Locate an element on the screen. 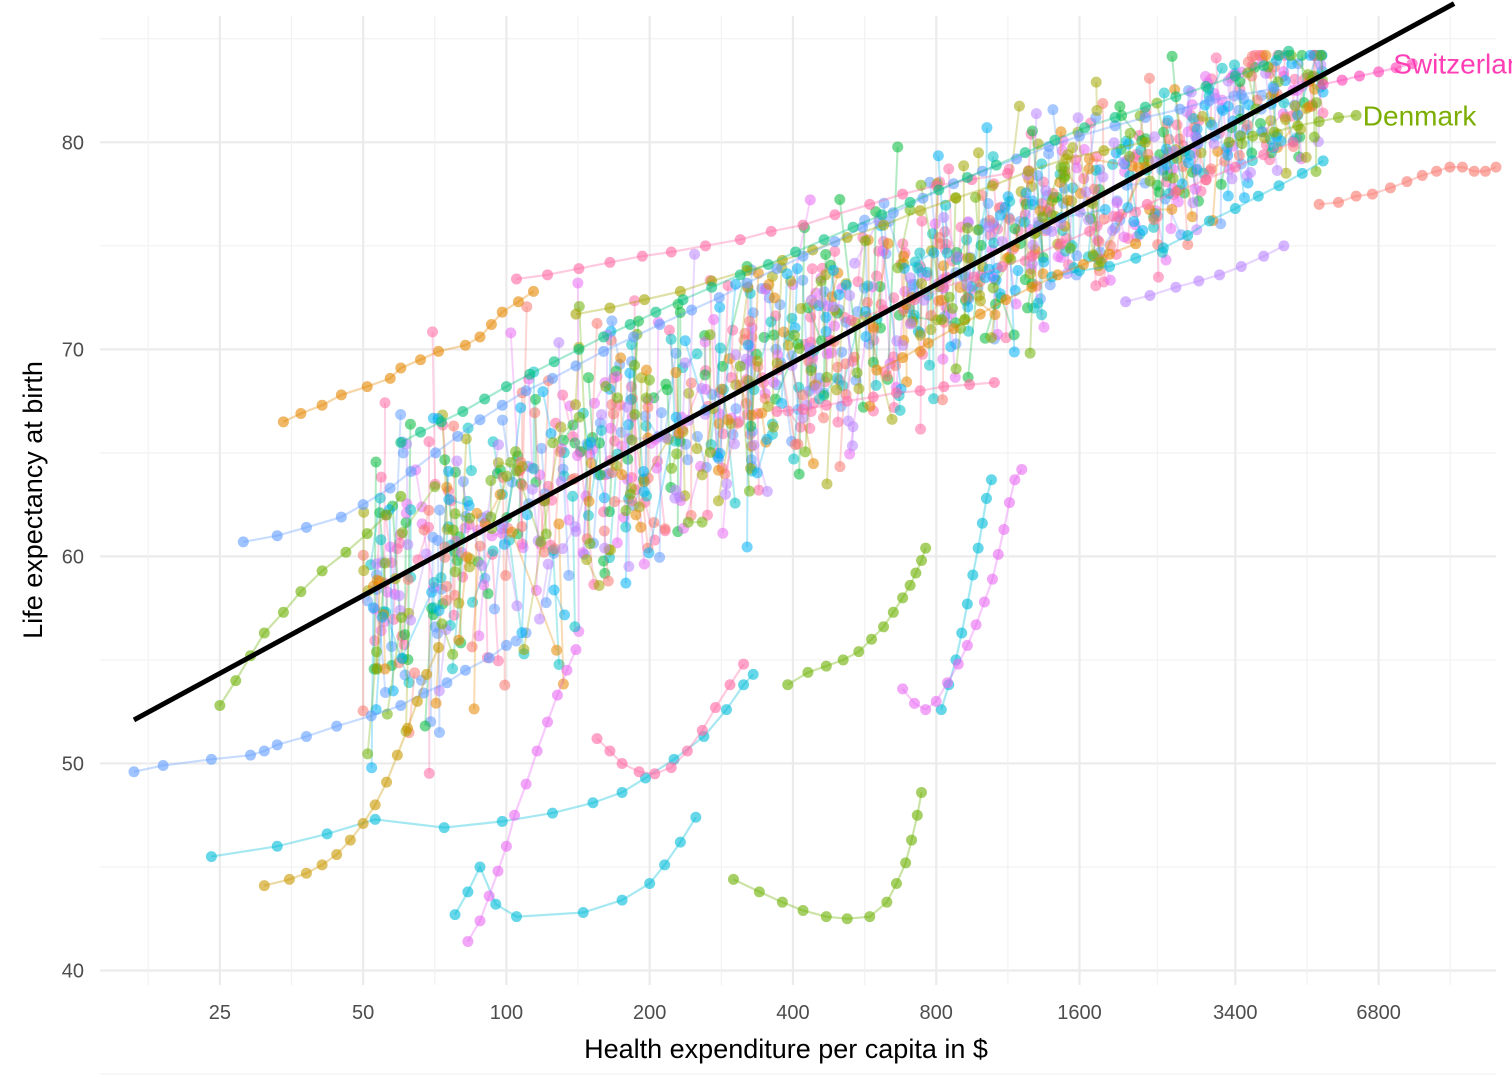 This screenshot has width=1512, height=1080. series-line is located at coordinates (857, 616).